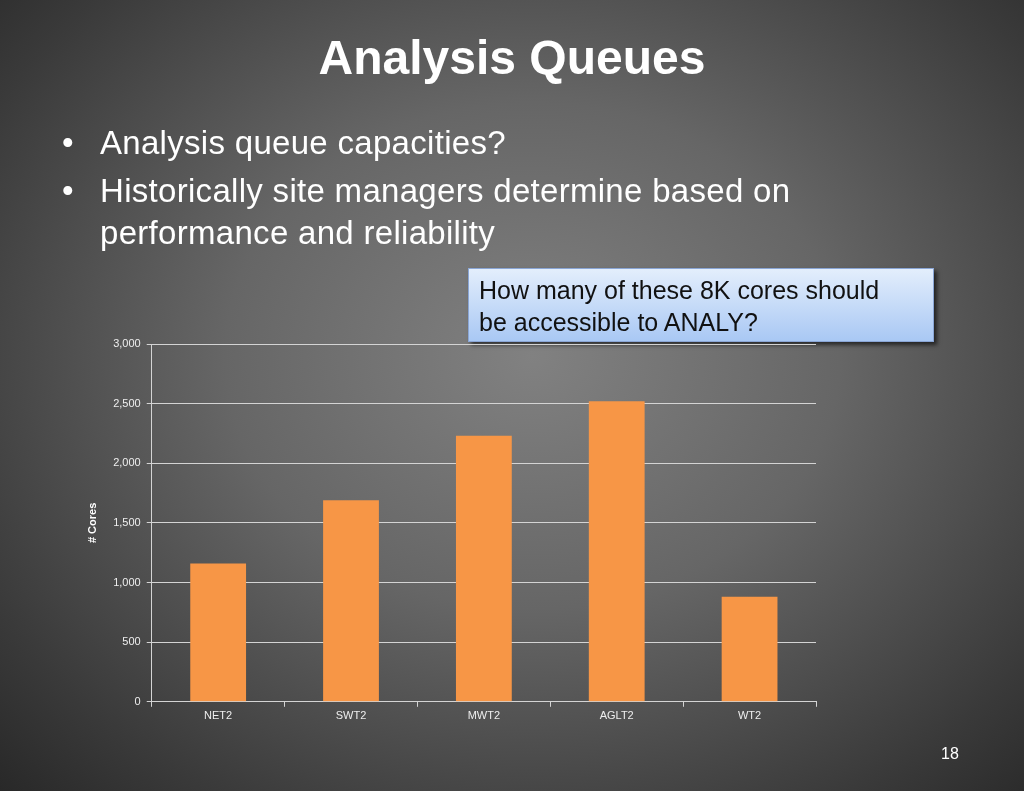 The image size is (1024, 791). I want to click on text: • Historically site managers determine based on performance and reliability, so click(427, 212).